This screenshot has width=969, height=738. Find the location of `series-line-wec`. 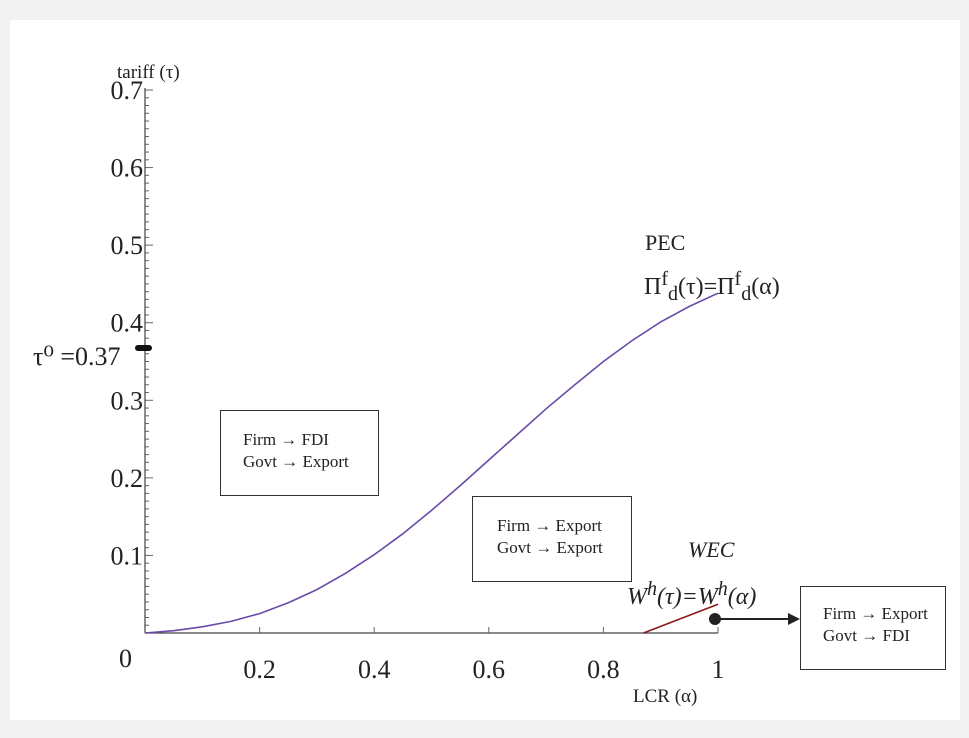

series-line-wec is located at coordinates (681, 618).